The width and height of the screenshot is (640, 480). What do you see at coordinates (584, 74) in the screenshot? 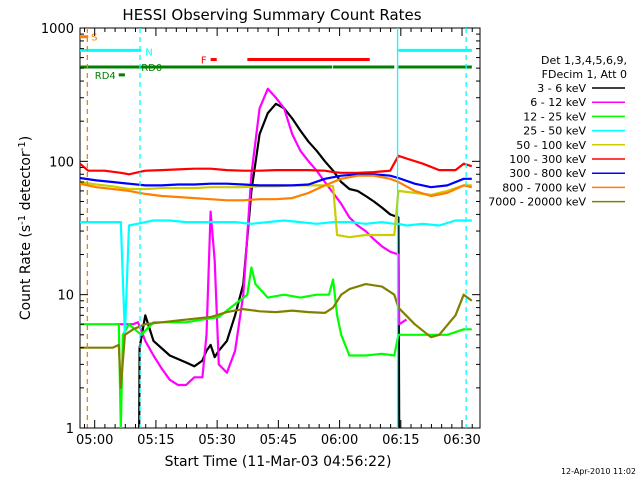
I see `legend-header-line-2: FDecim 1, Att 0` at bounding box center [584, 74].